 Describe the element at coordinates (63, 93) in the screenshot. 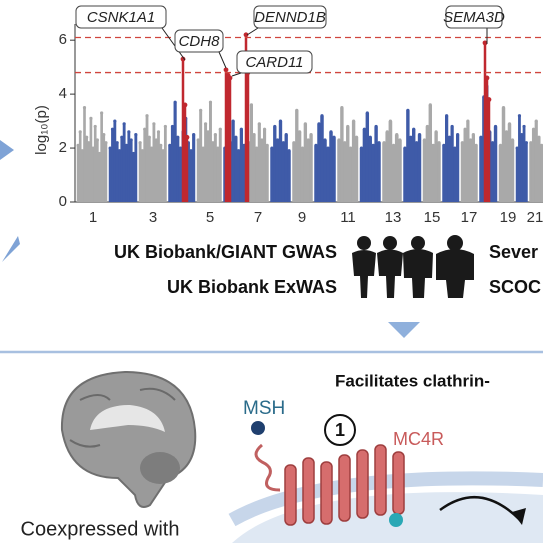

I see `y-tick-label: 4` at that location.